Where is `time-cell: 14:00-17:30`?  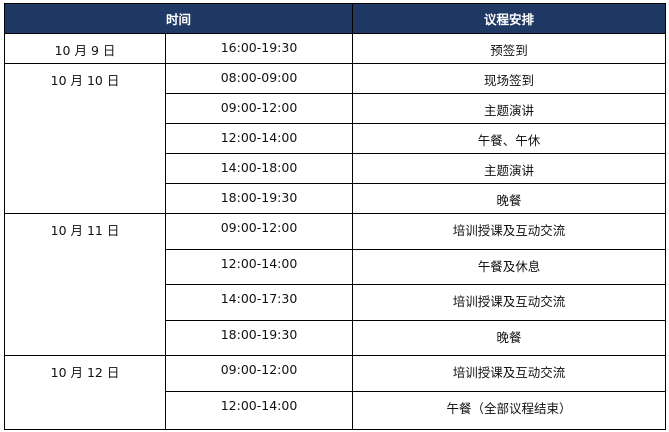
time-cell: 14:00-17:30 is located at coordinates (259, 302).